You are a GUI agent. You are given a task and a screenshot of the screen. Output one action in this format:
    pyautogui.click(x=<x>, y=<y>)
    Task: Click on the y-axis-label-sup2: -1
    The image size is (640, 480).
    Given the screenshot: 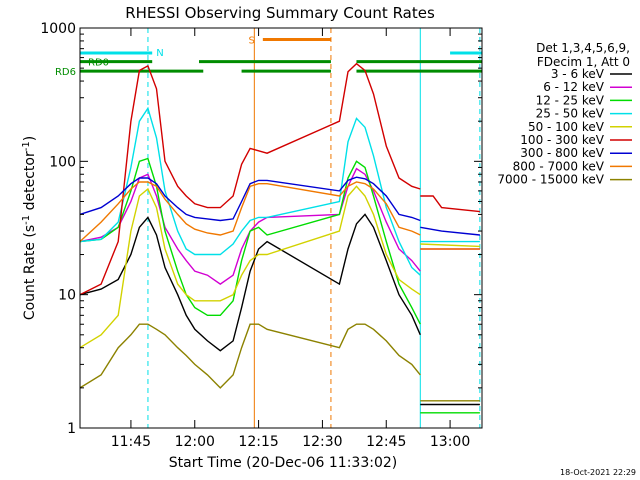 What is the action you would take?
    pyautogui.click(x=26, y=146)
    